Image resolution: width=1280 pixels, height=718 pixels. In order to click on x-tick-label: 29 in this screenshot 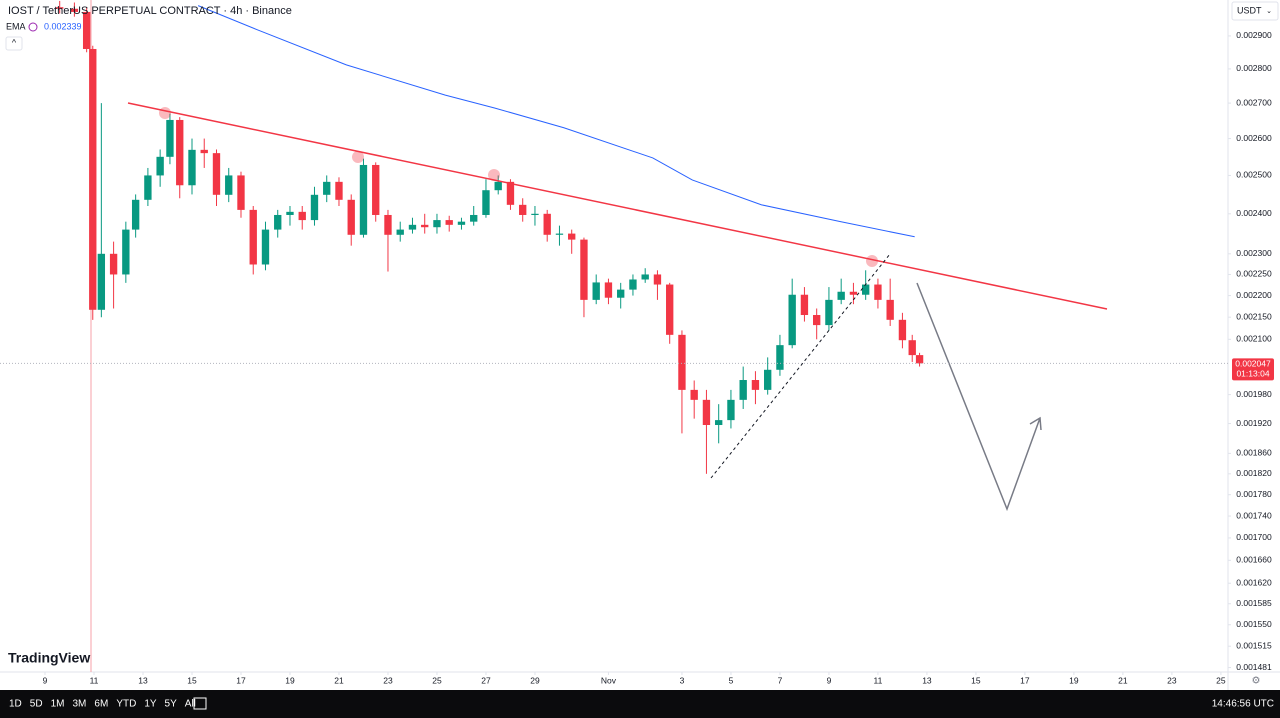, I will do `click(535, 680)`.